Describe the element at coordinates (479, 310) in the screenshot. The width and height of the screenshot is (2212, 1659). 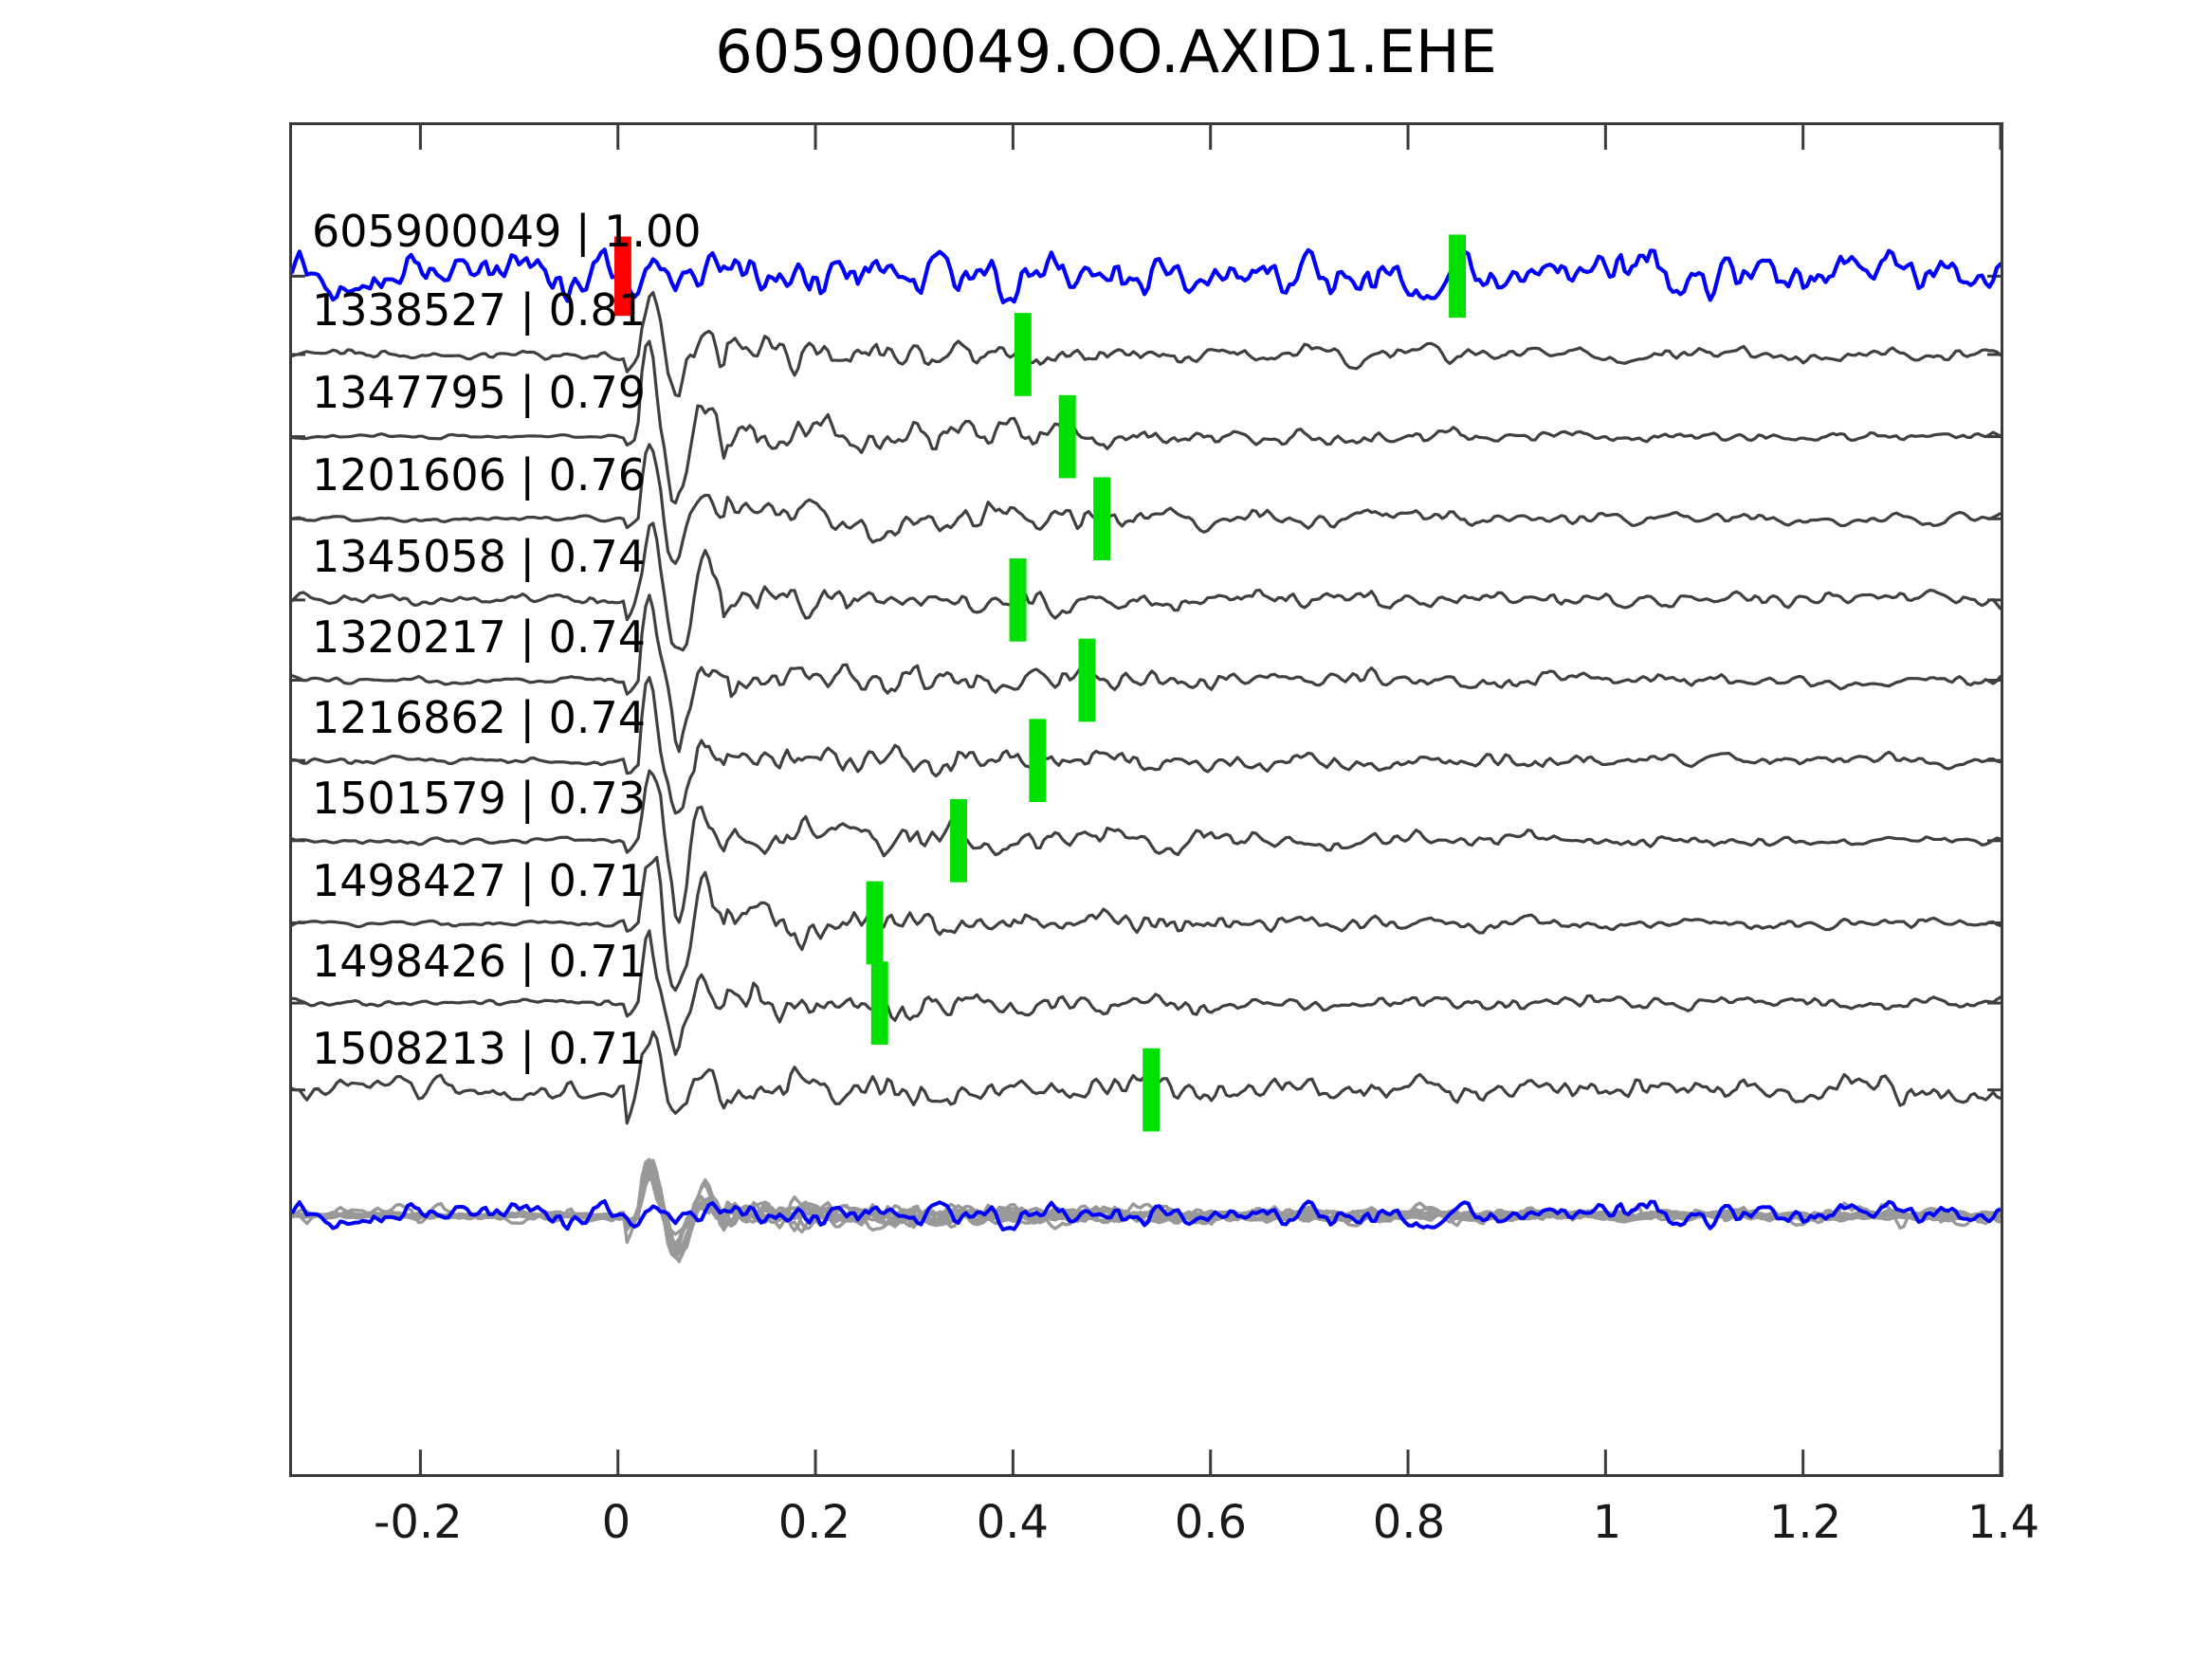
I see `trace-label-1338527: 1338527 | 0.81` at that location.